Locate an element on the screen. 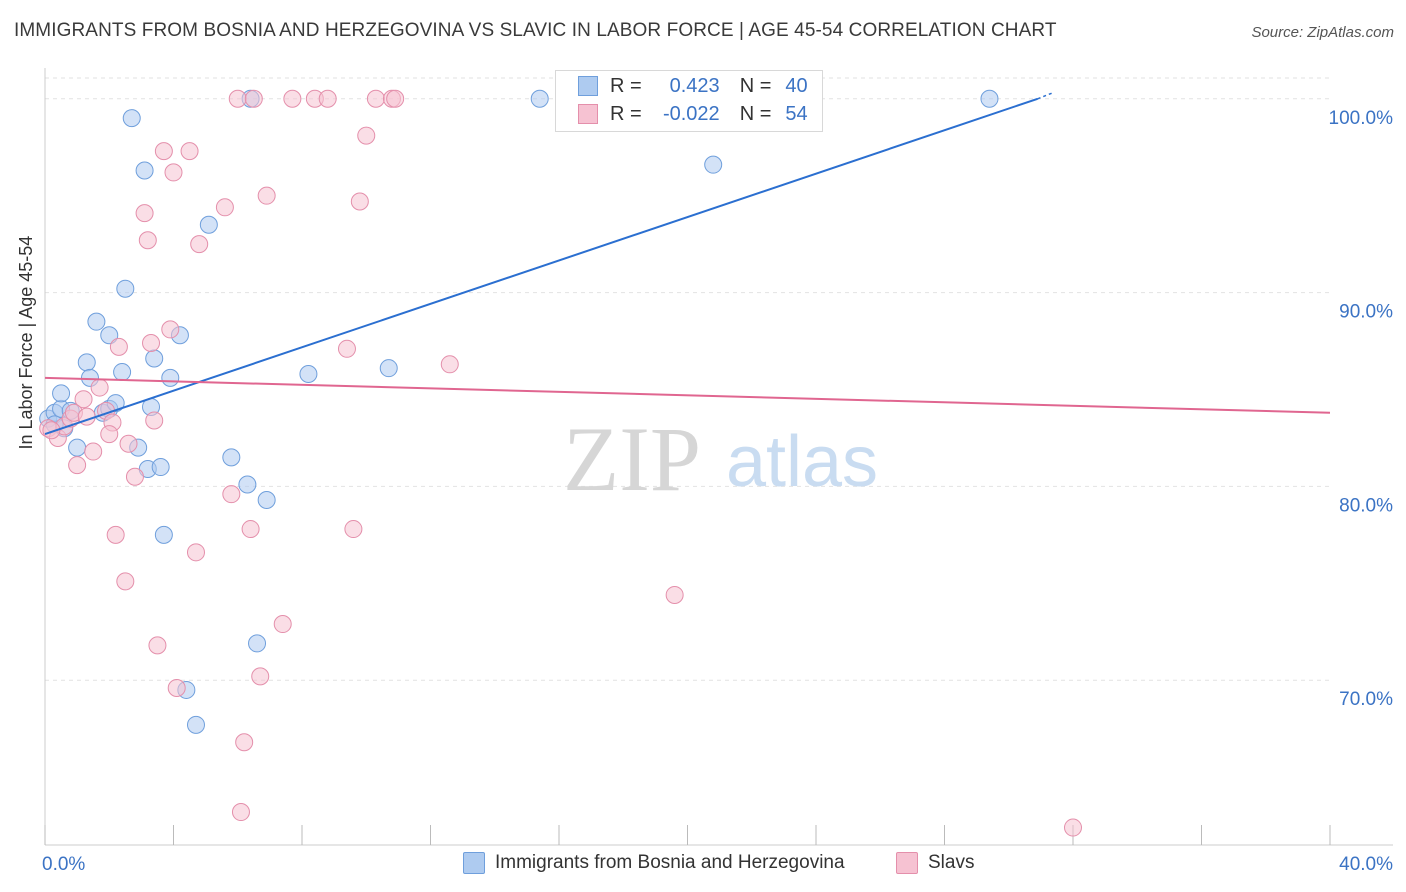 This screenshot has height=892, width=1406. stats-row-bosnia: R = 0.423 N = 40 is located at coordinates (693, 86).